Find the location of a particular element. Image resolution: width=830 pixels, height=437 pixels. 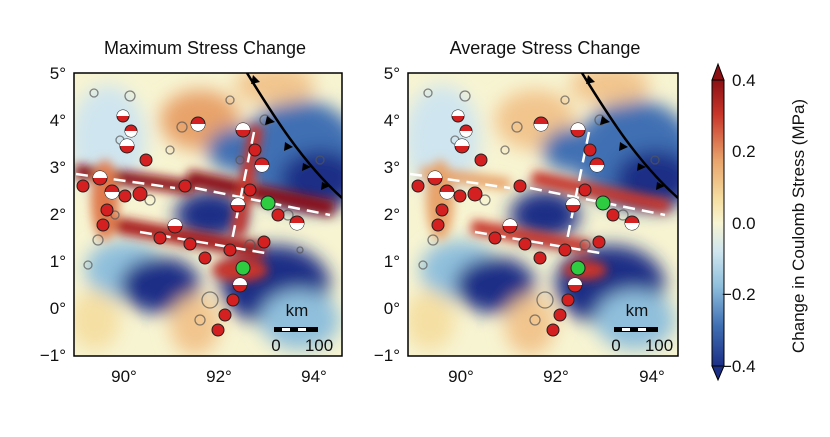

colorbar-ticks: 0.4 0.2 0.0 −0.2 −0.4 is located at coordinates (739, 223).